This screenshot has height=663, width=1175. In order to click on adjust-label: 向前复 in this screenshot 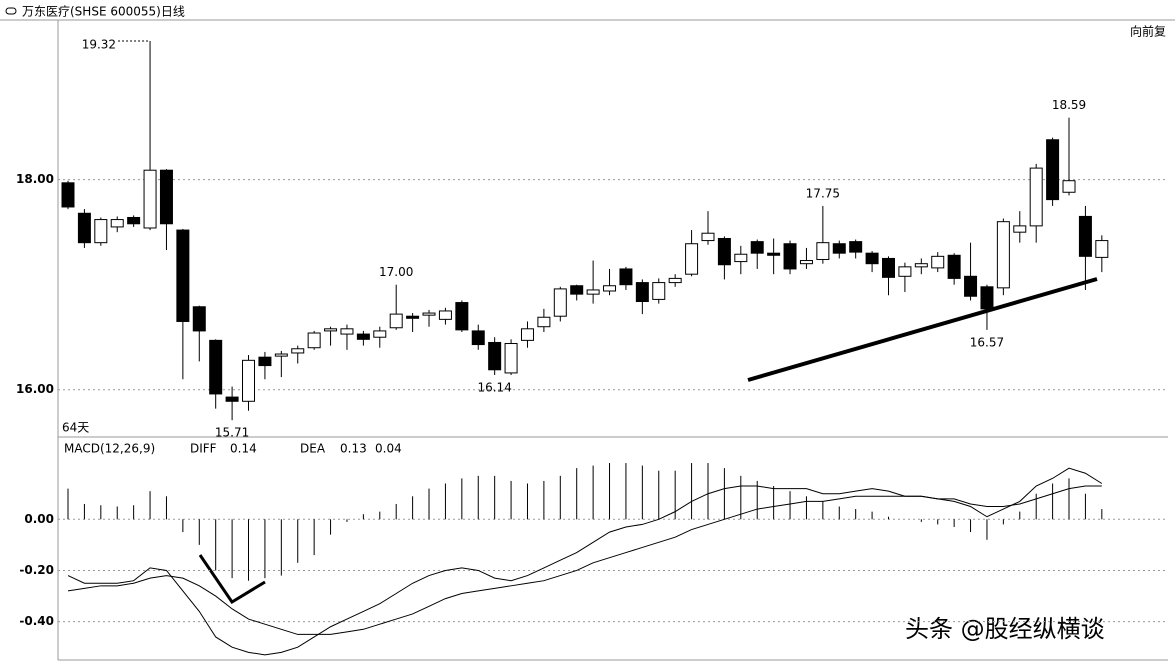, I will do `click(1148, 31)`.